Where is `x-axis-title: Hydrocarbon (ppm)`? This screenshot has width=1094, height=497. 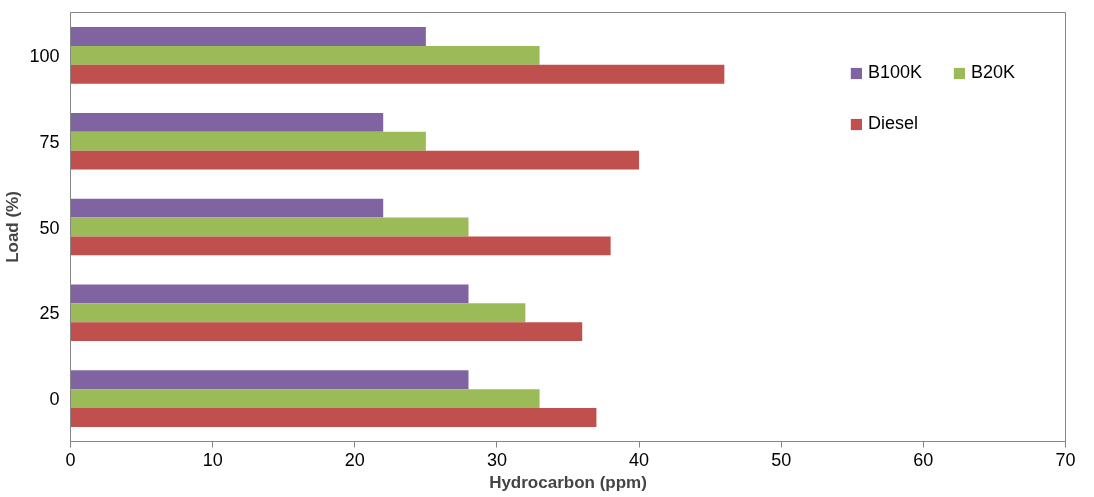
x-axis-title: Hydrocarbon (ppm) is located at coordinates (568, 482).